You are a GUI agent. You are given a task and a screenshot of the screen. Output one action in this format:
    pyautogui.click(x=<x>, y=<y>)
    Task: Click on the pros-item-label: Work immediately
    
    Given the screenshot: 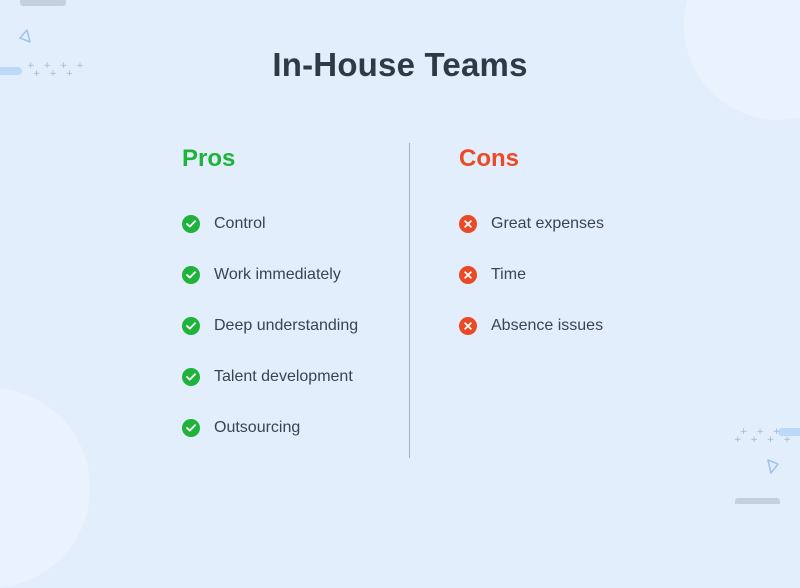 What is the action you would take?
    pyautogui.click(x=277, y=274)
    